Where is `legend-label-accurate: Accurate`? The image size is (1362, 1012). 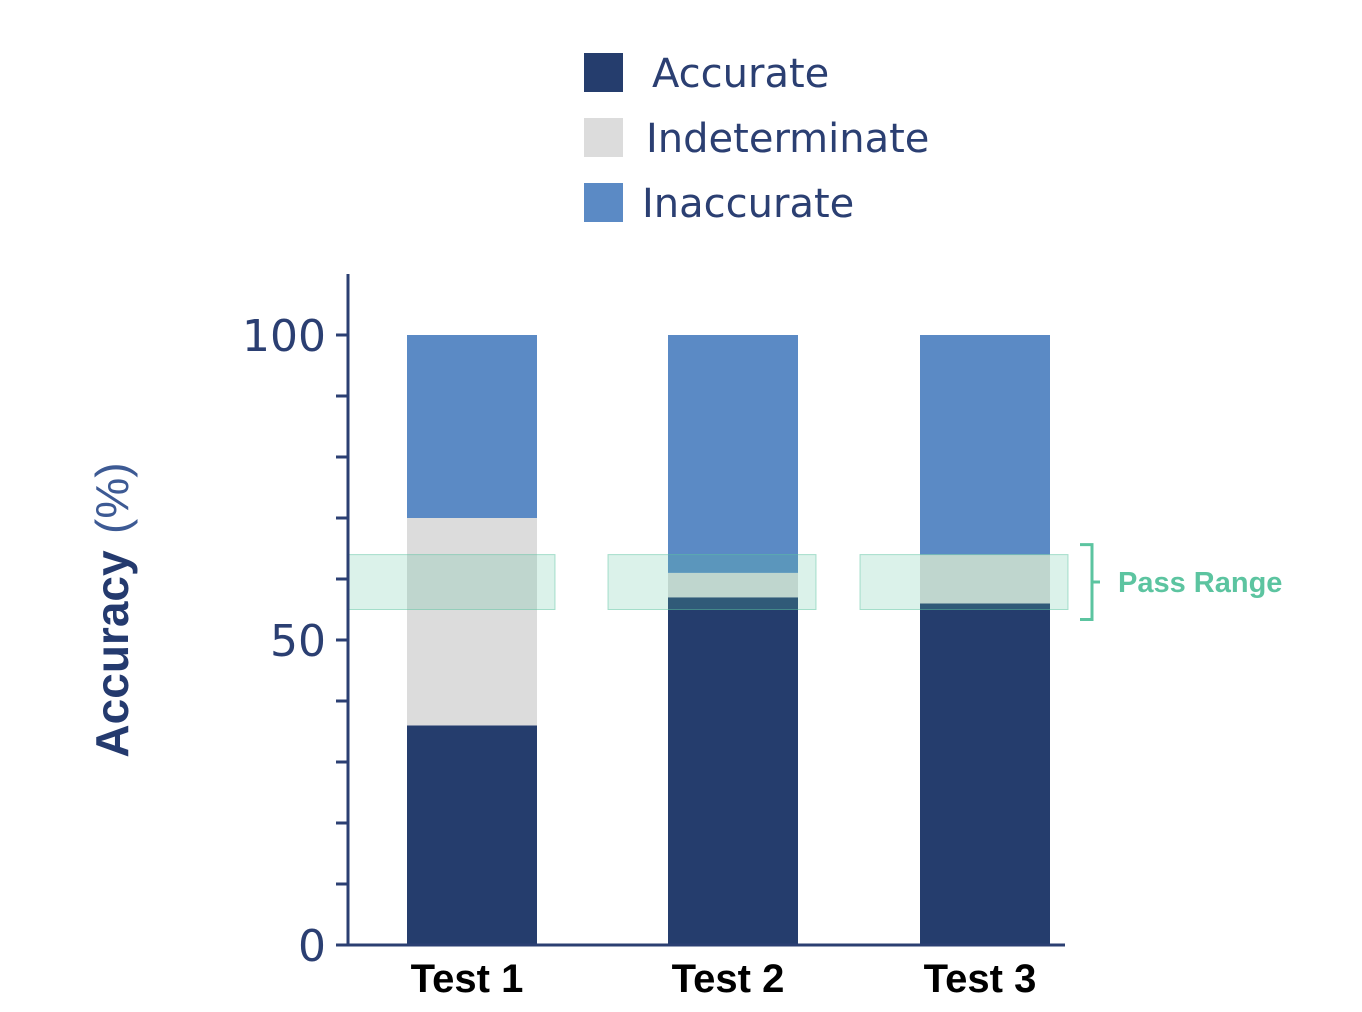 legend-label-accurate: Accurate is located at coordinates (740, 74).